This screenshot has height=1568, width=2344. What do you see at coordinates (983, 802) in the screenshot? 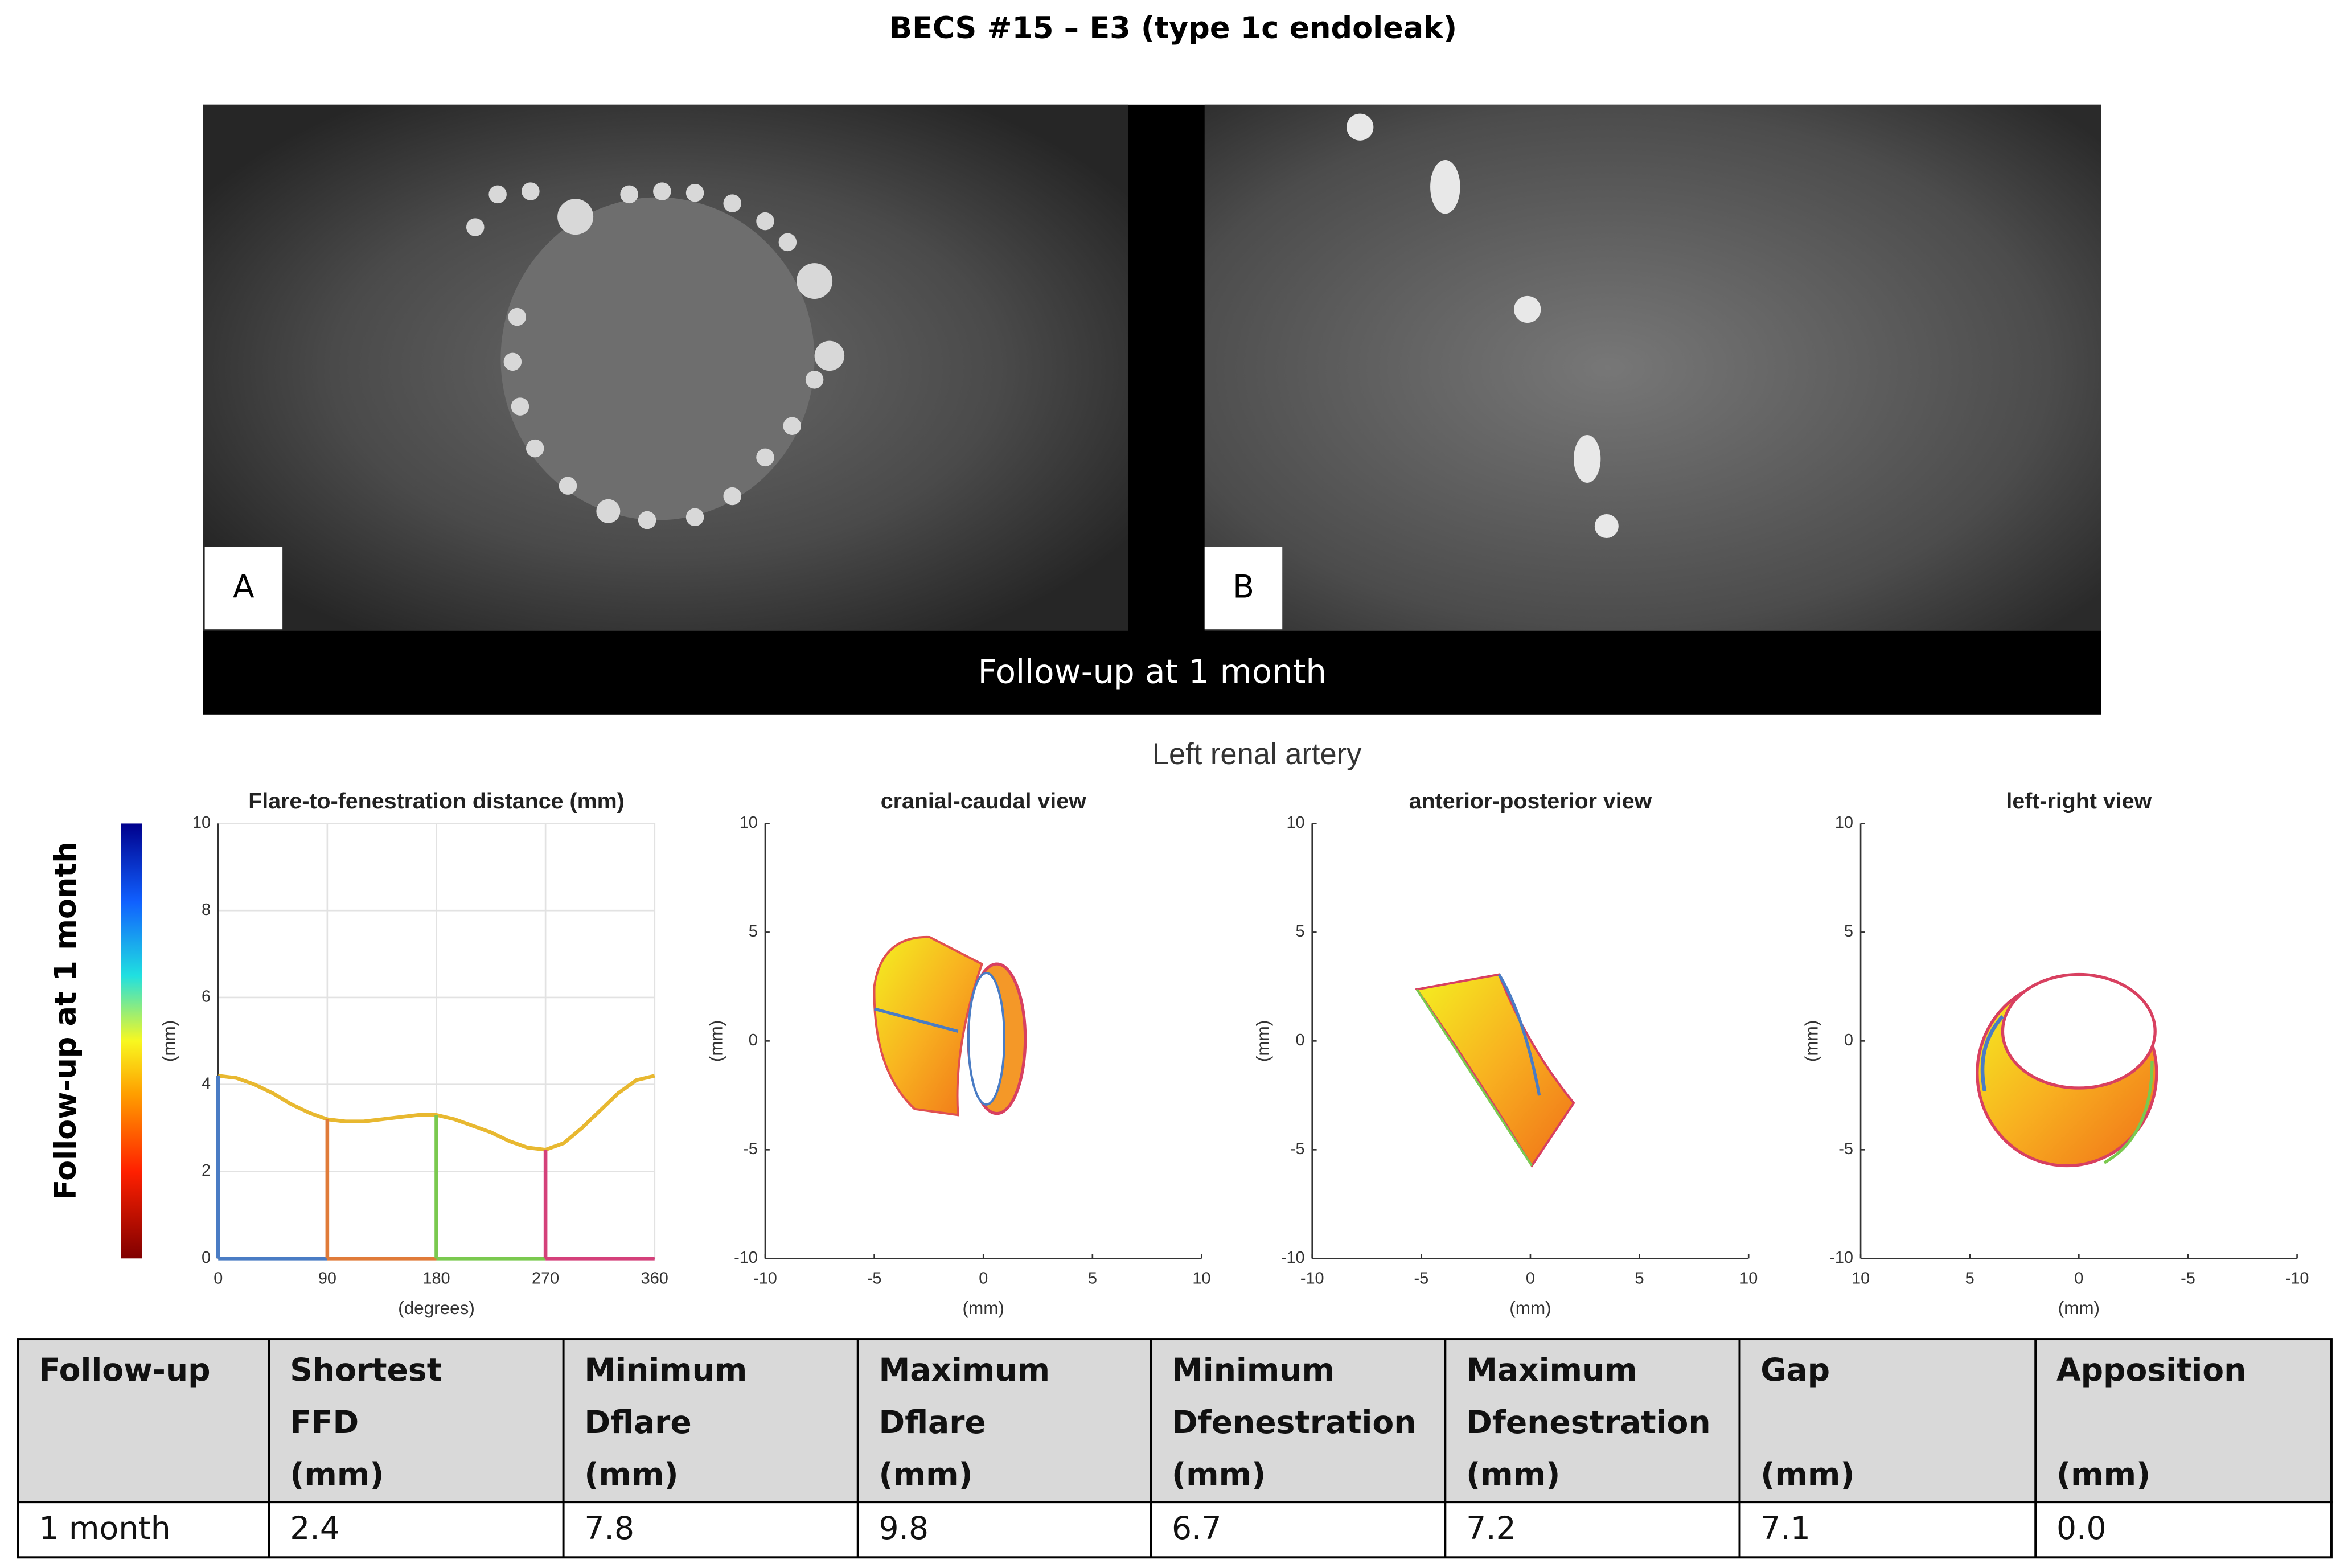
I see `chart-title: cranial-caudal view` at bounding box center [983, 802].